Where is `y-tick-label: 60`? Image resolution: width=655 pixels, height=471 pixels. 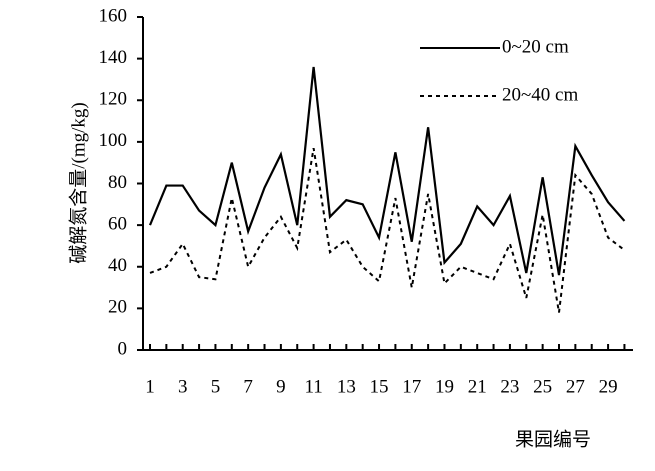 y-tick-label: 60 is located at coordinates (117, 223).